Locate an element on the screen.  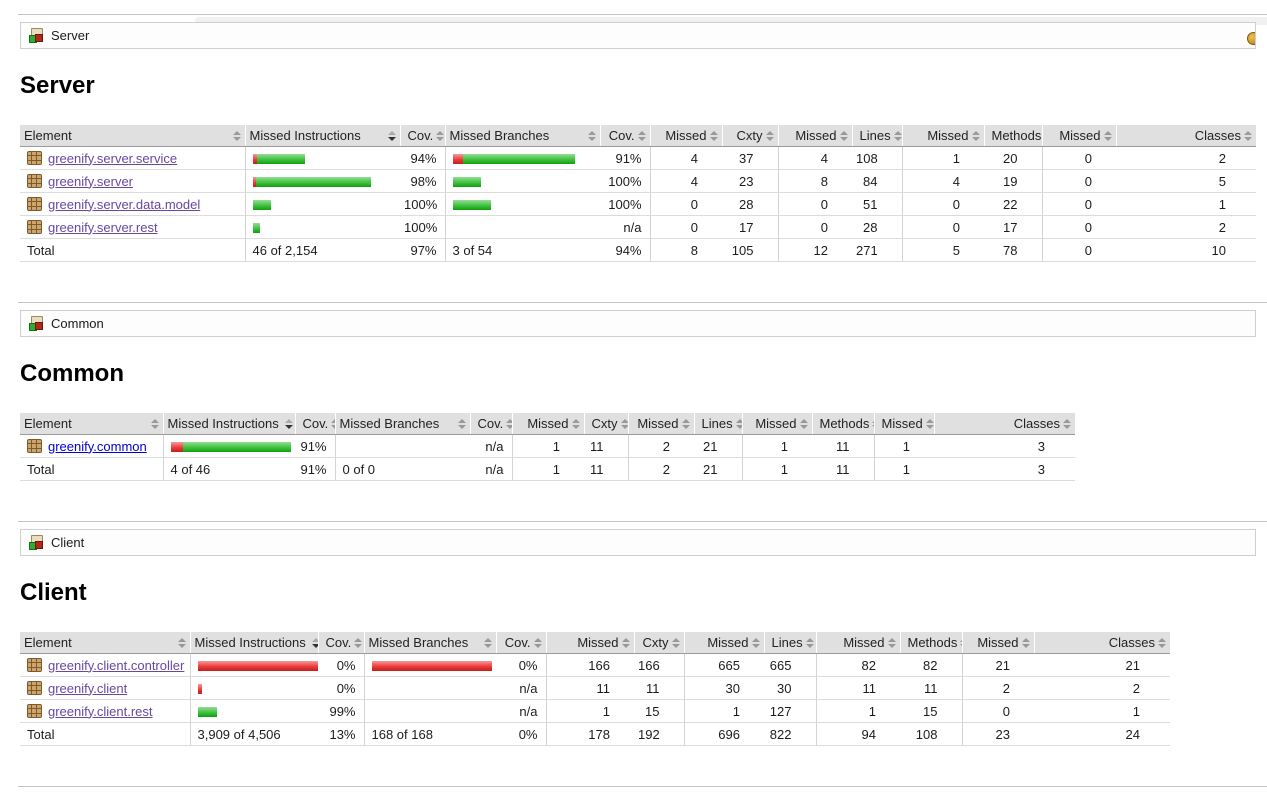
total-counter-value: 1 is located at coordinates (547, 469).